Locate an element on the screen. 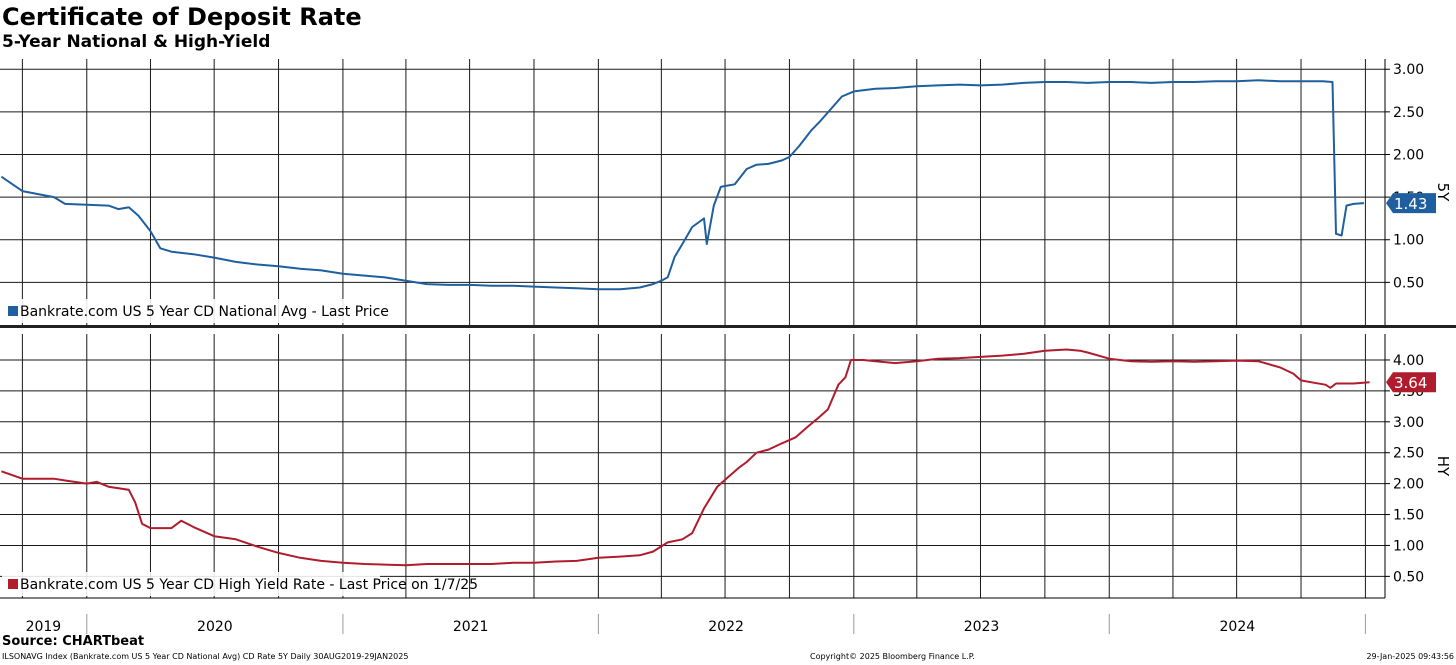  x-tick-label: 2019 is located at coordinates (44, 627).